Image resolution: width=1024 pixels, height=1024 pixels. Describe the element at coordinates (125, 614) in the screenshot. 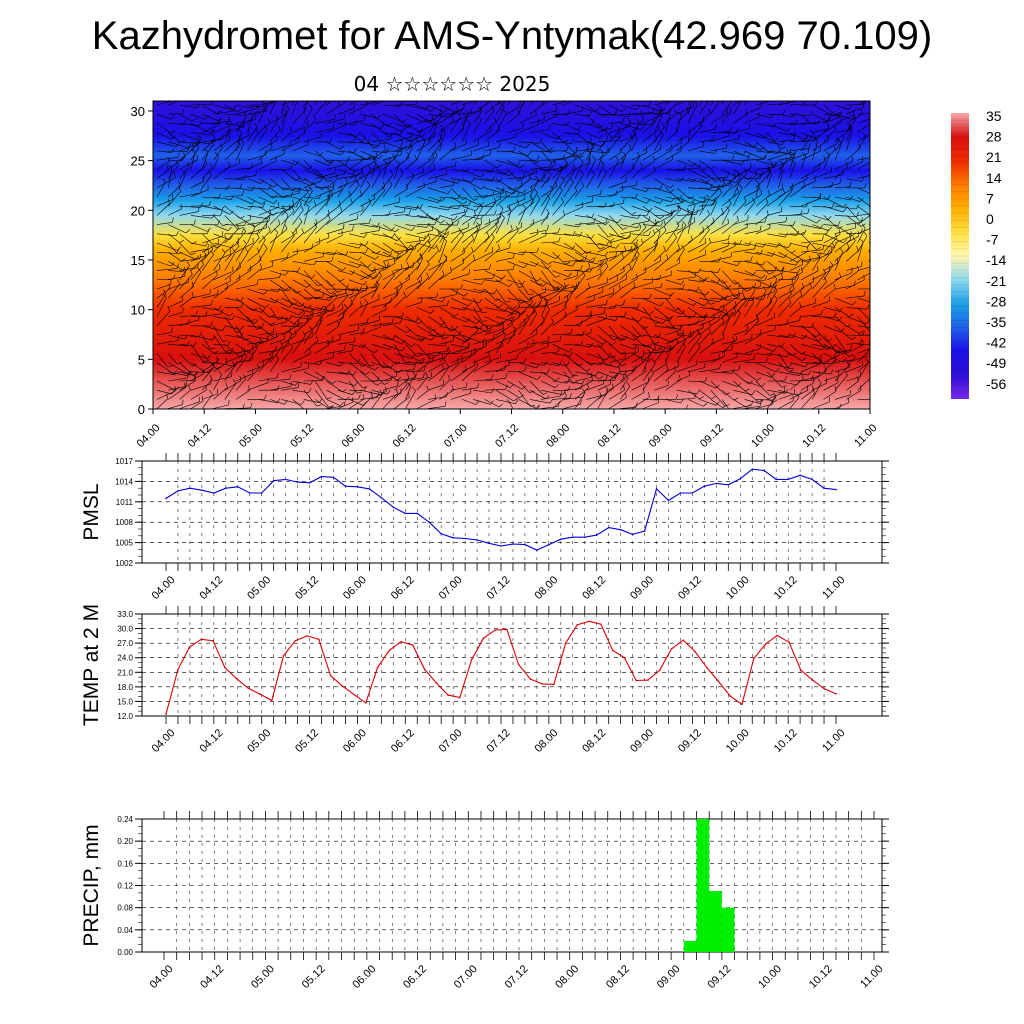

I see `temp-ytick-label: 33.0` at that location.